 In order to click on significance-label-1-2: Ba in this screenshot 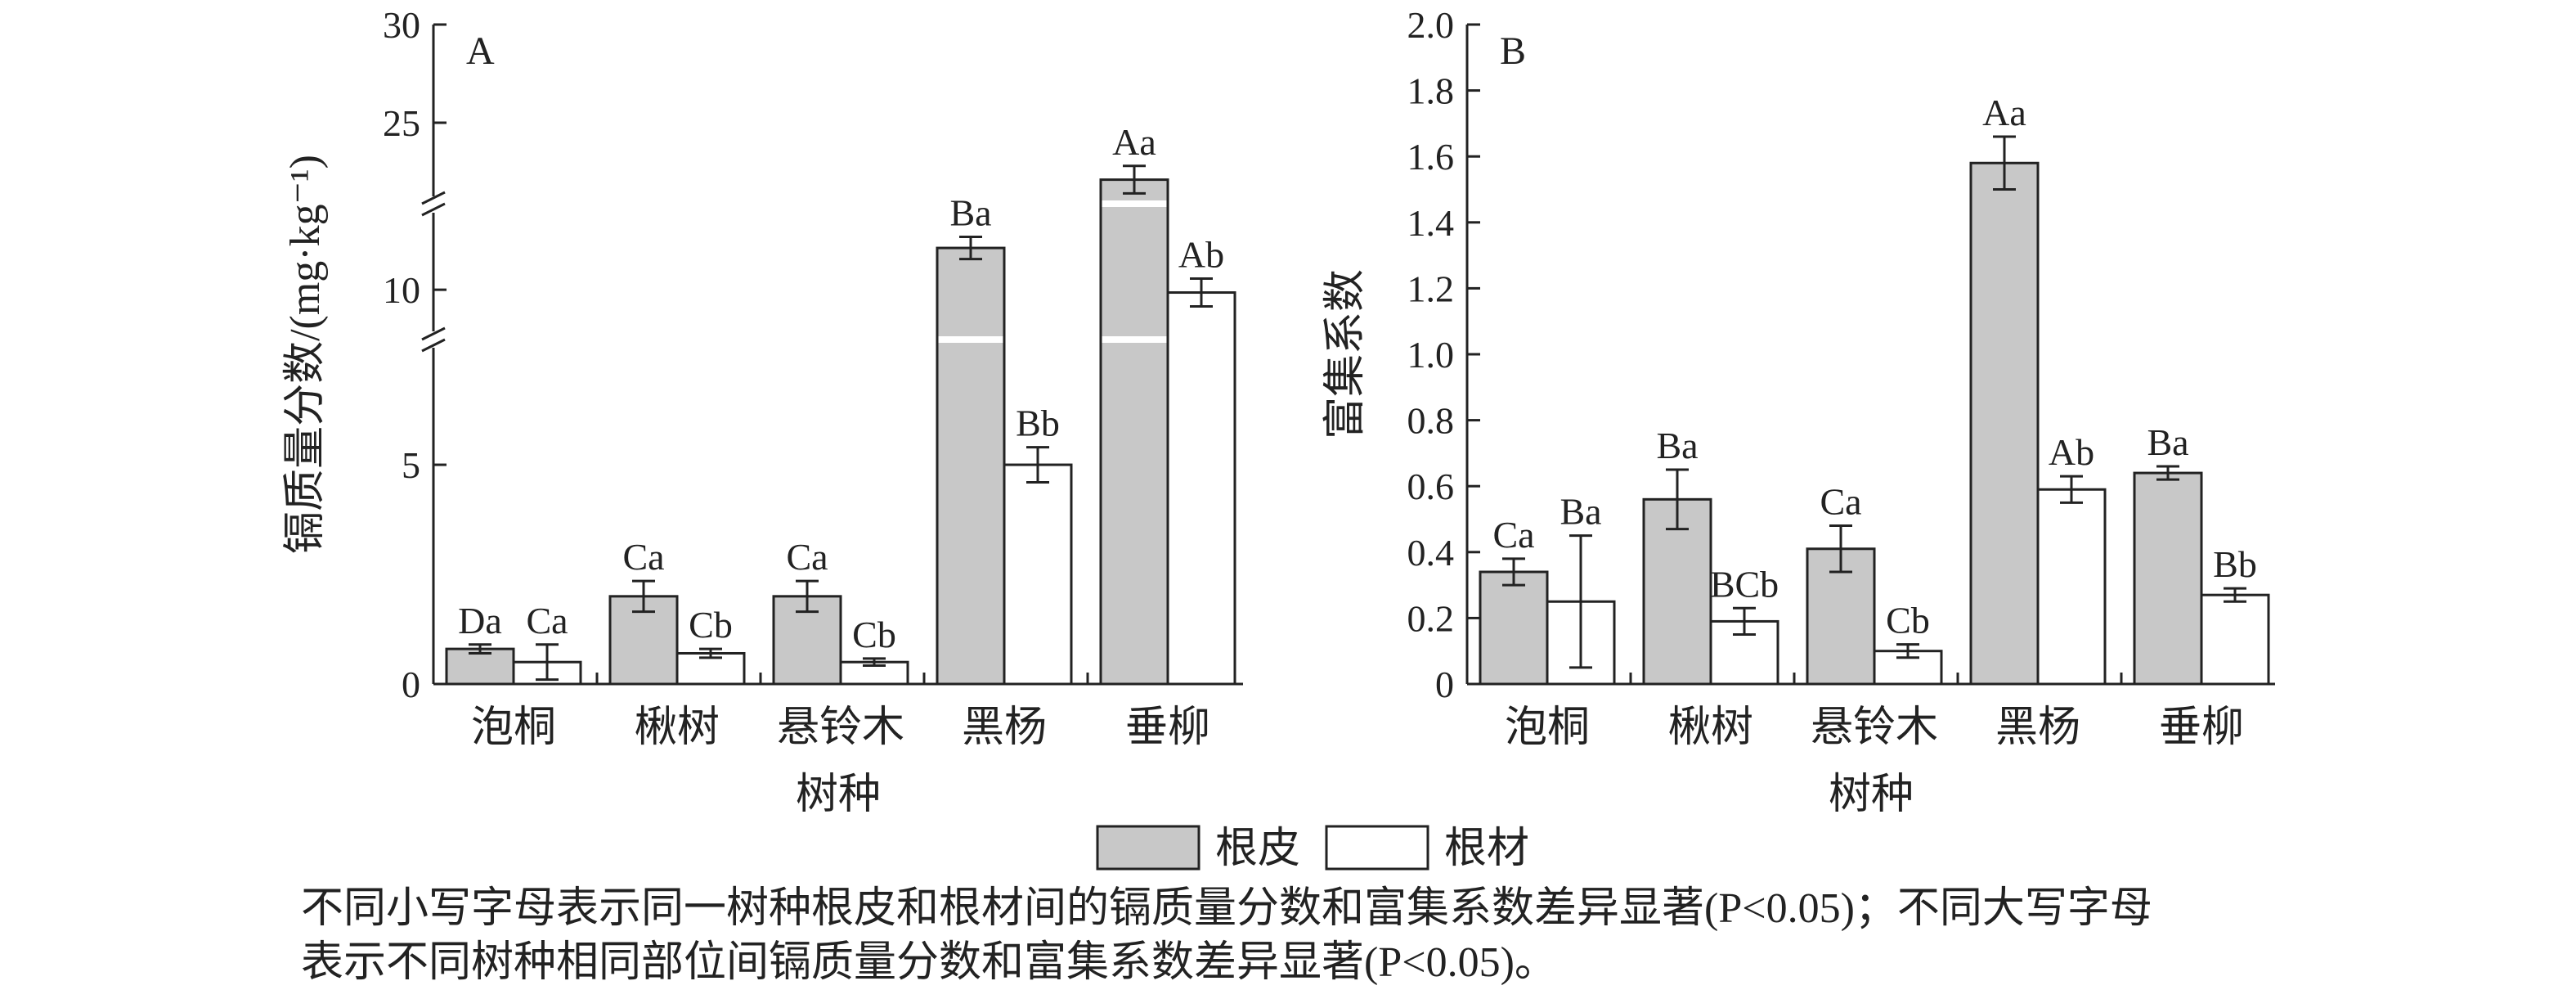, I will do `click(1580, 512)`.